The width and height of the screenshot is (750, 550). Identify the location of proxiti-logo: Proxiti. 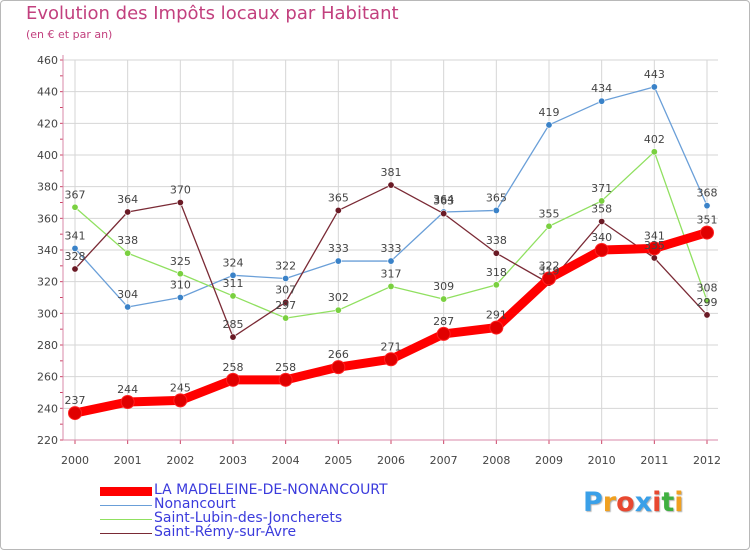
(633, 502).